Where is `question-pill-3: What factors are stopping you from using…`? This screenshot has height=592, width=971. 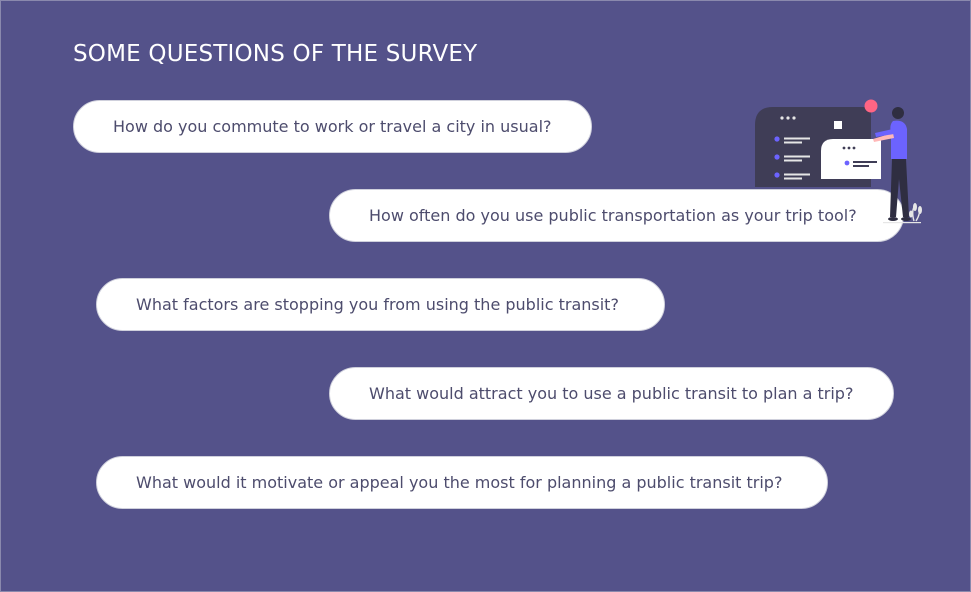 question-pill-3: What factors are stopping you from using… is located at coordinates (380, 304).